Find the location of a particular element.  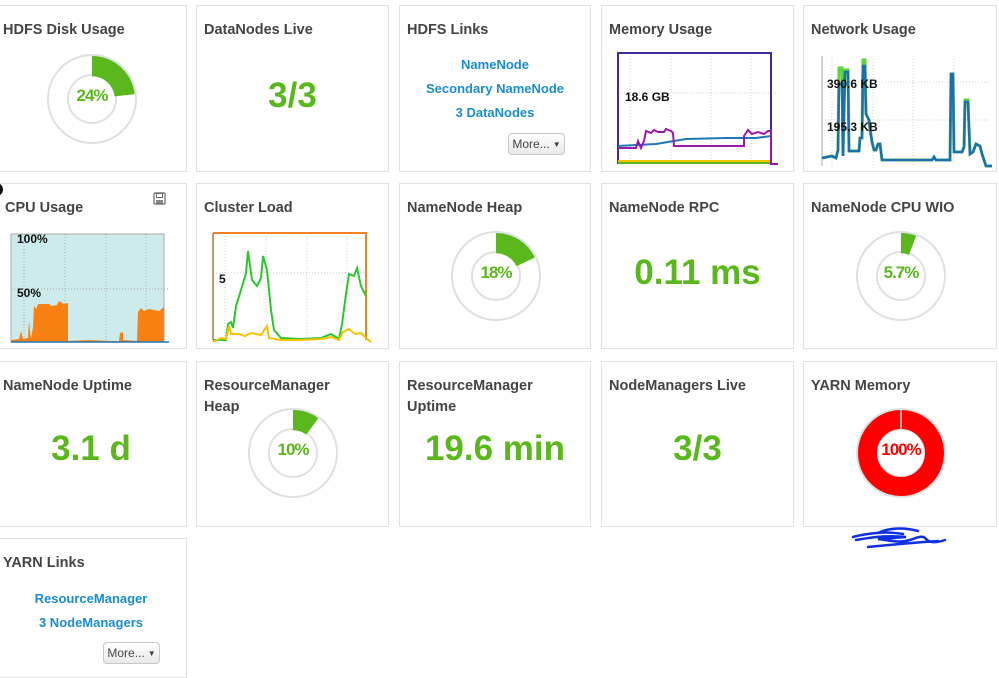

hdfs-links-more-button: More... ▼ is located at coordinates (536, 144).